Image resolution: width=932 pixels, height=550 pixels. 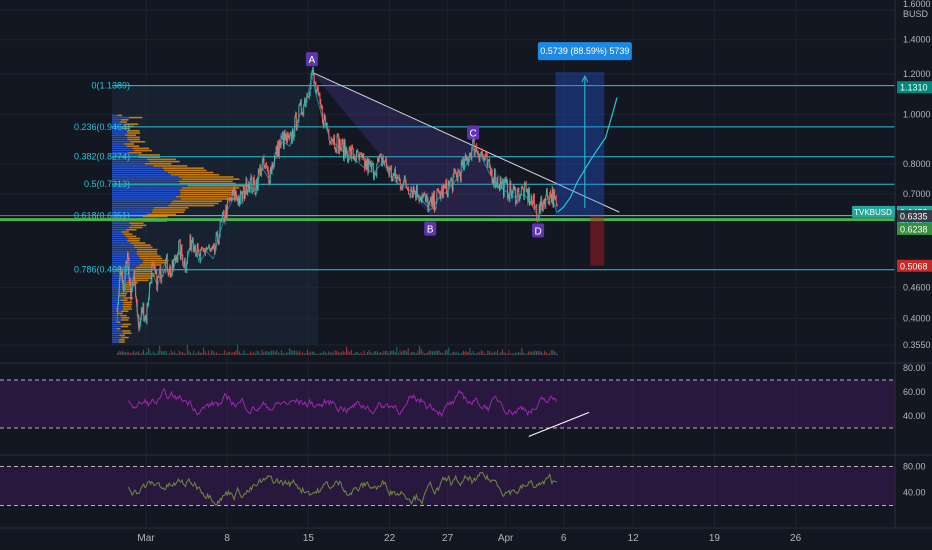 I want to click on pattern-point-label: C, so click(x=473, y=134).